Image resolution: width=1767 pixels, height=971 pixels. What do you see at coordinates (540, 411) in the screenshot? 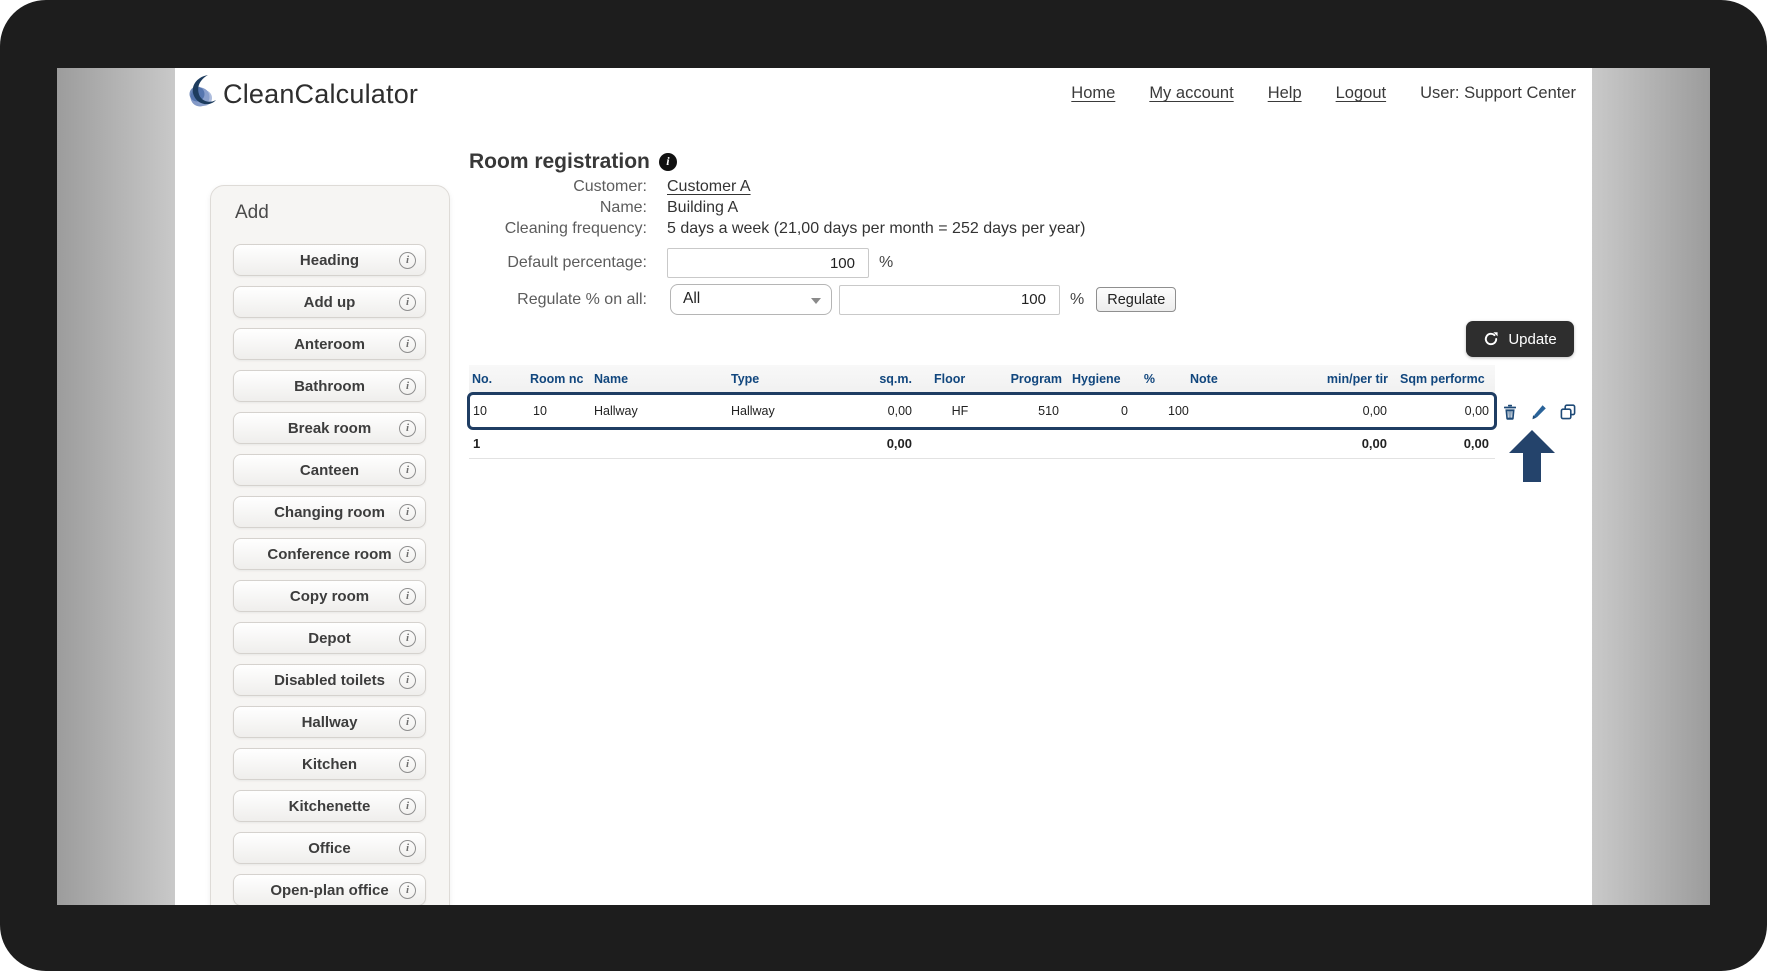
I see `cell-room-no: 10` at bounding box center [540, 411].